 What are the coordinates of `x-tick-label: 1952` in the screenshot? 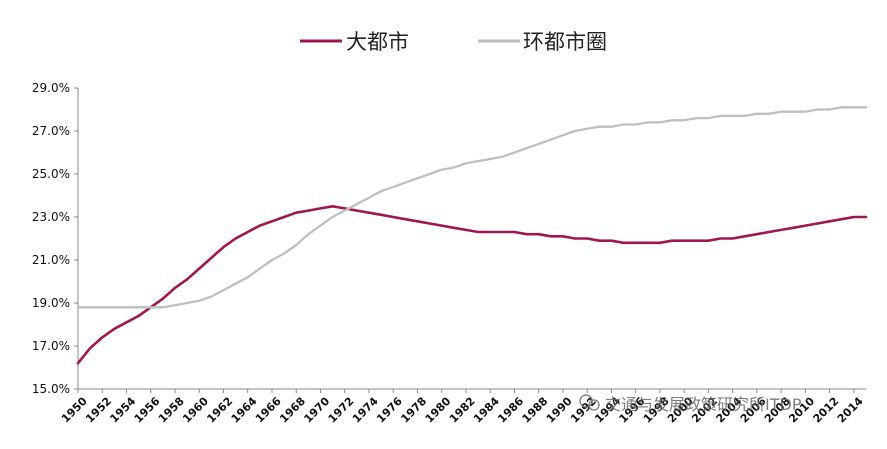 It's located at (98, 410).